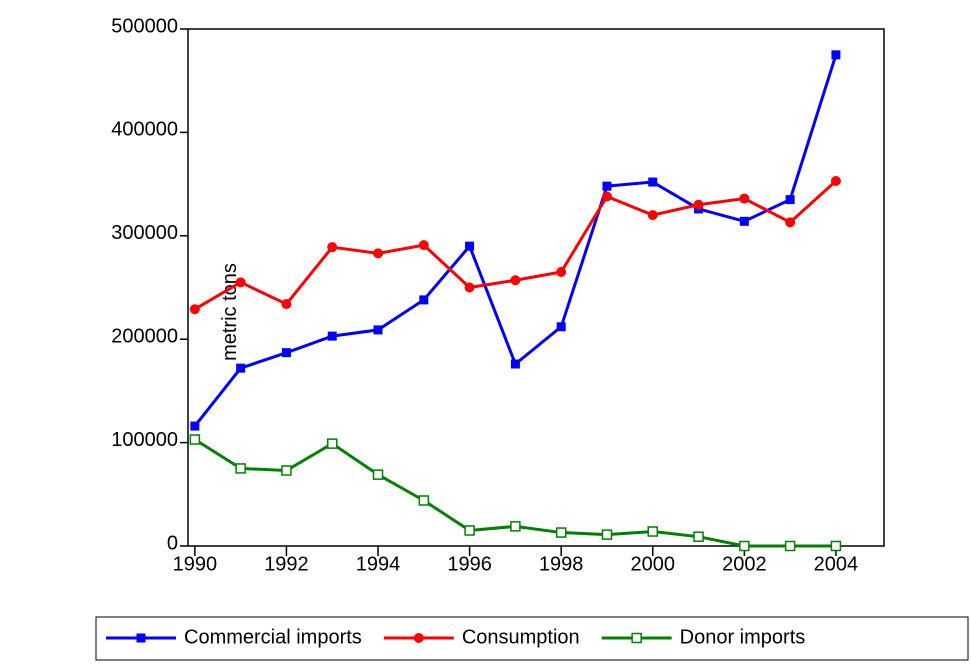 This screenshot has width=971, height=664. What do you see at coordinates (286, 564) in the screenshot?
I see `x-tick-label: 1992` at bounding box center [286, 564].